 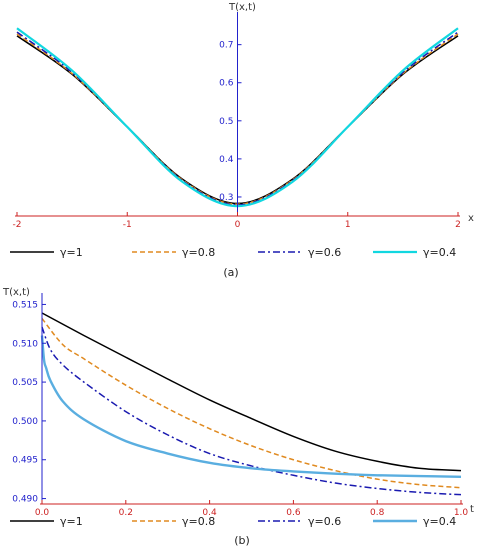 I want to click on panel-b-y-tick-label: 0.490, so click(x=25, y=500).